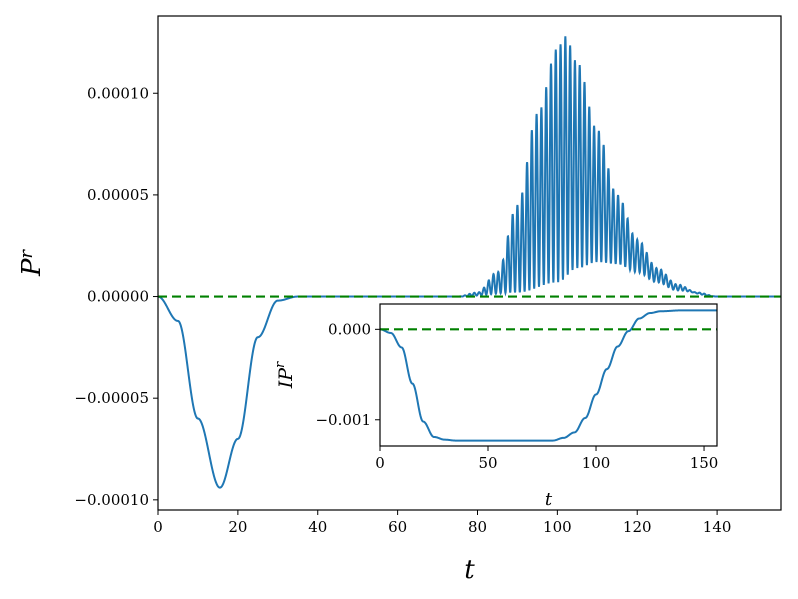 Image resolution: width=798 pixels, height=599 pixels. I want to click on main-x-tick-label: 140, so click(717, 527).